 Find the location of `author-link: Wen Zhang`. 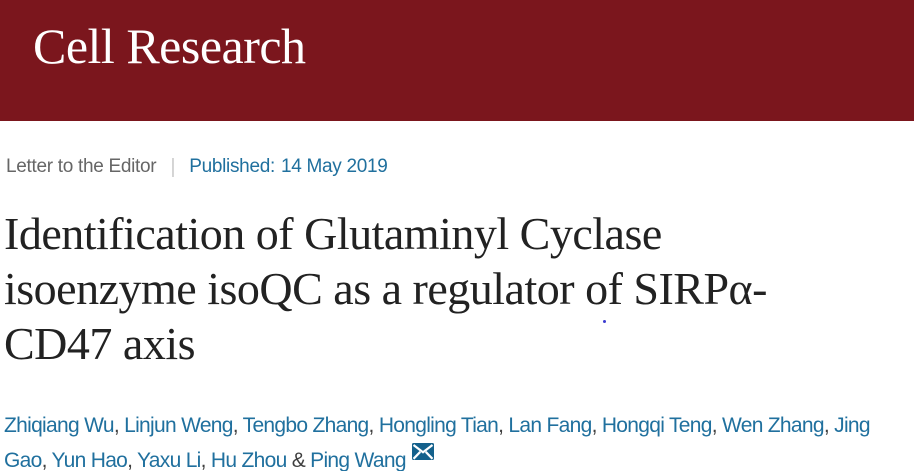

author-link: Wen Zhang is located at coordinates (773, 425).